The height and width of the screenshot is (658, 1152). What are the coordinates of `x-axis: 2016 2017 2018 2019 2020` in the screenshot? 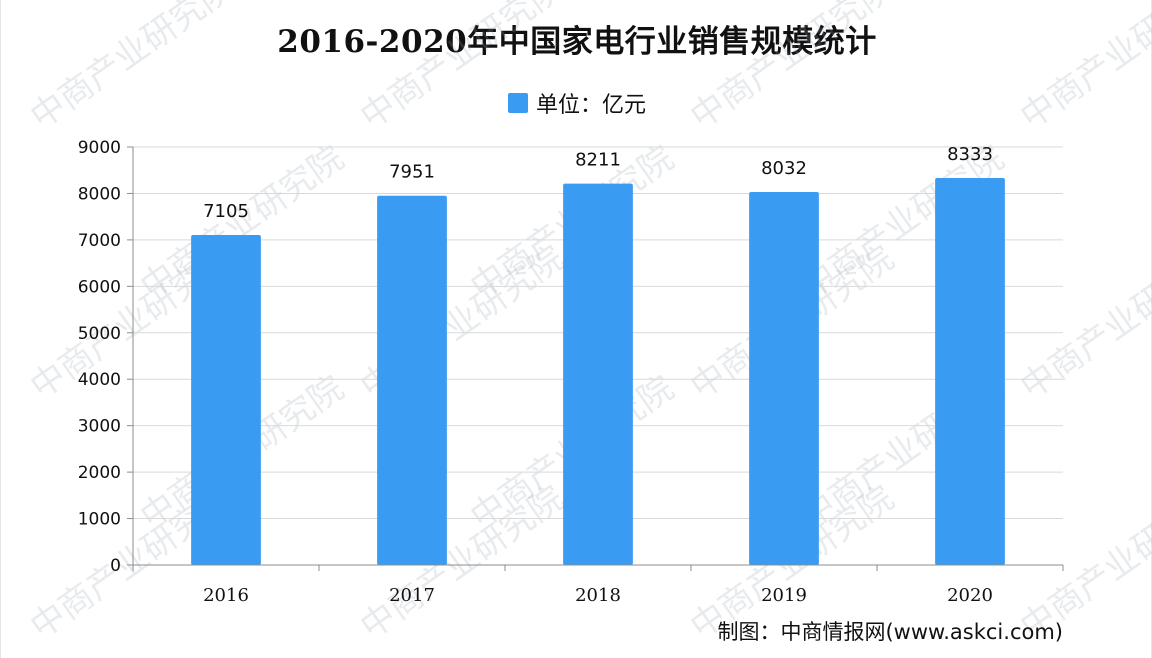 It's located at (598, 585).